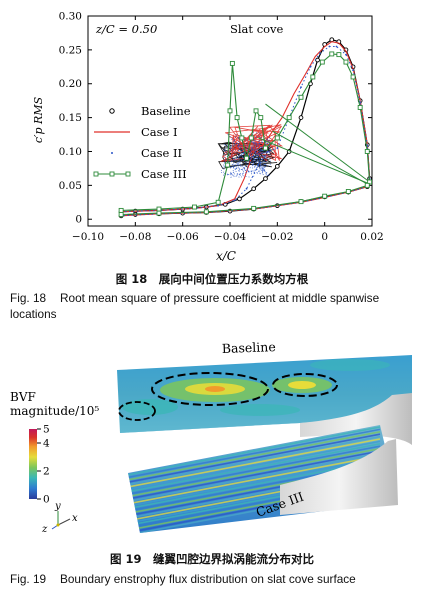 This screenshot has height=600, width=424. What do you see at coordinates (70, 118) in the screenshot?
I see `y-tick-label: 0.15` at bounding box center [70, 118].